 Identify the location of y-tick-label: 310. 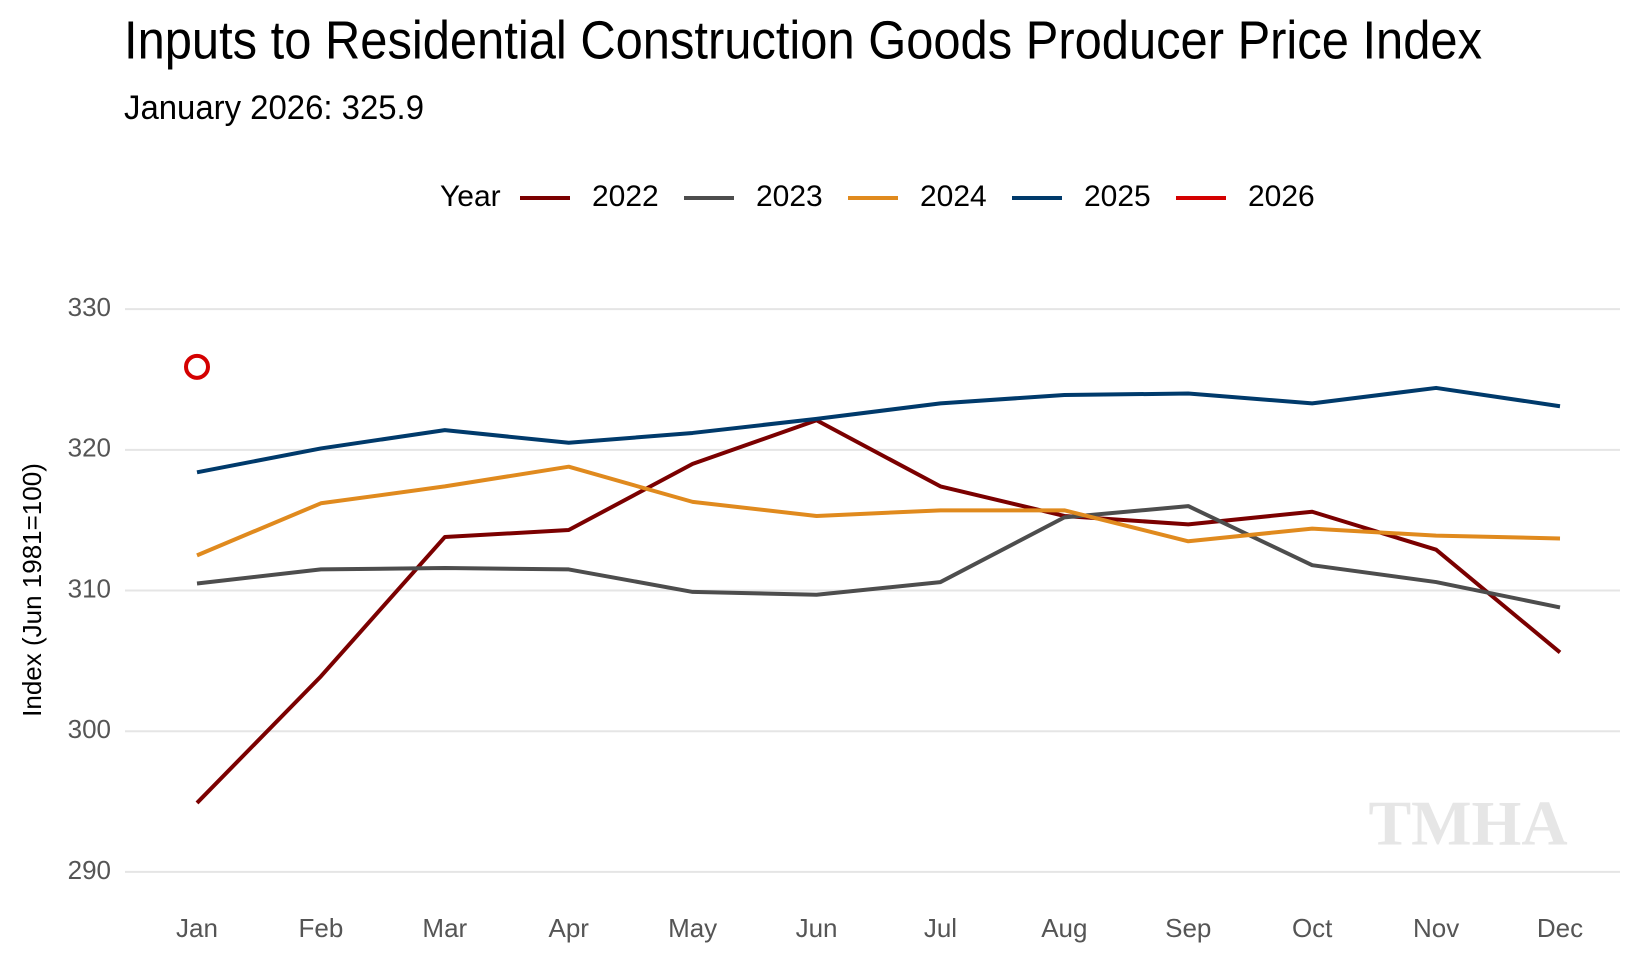
(89, 588).